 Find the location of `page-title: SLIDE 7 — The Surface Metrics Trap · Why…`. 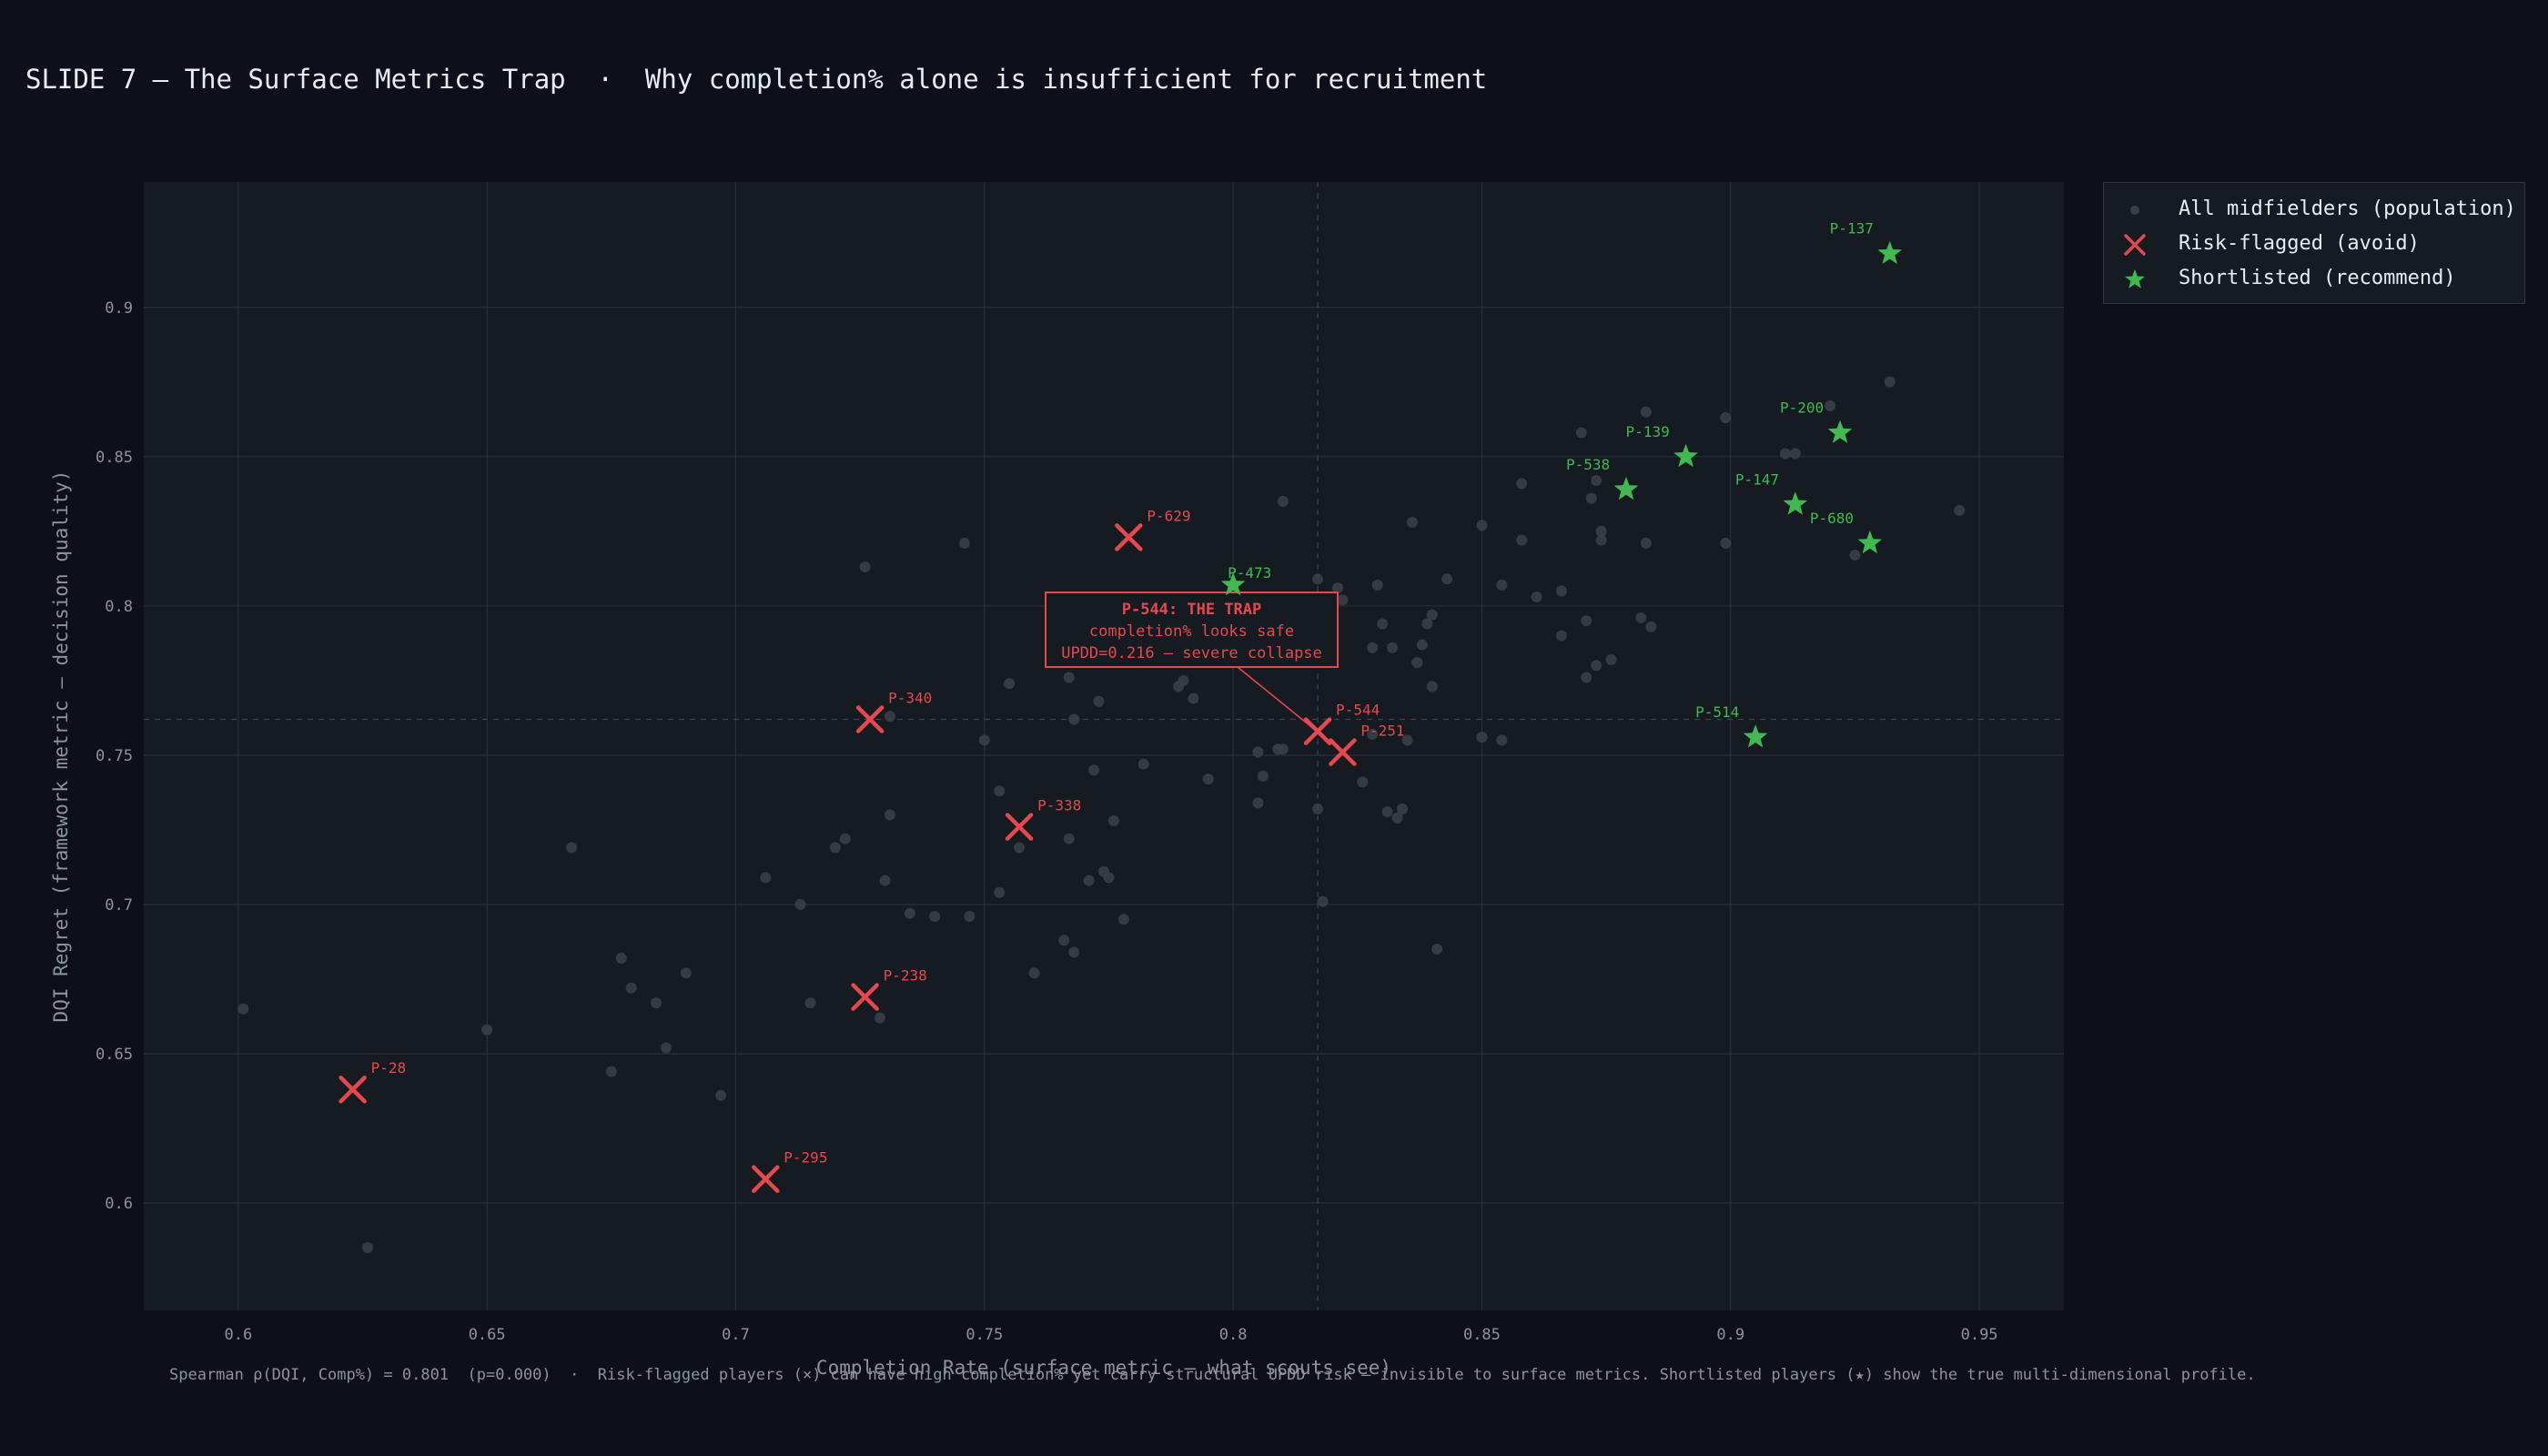

page-title: SLIDE 7 — The Surface Metrics Trap · Why… is located at coordinates (756, 80).